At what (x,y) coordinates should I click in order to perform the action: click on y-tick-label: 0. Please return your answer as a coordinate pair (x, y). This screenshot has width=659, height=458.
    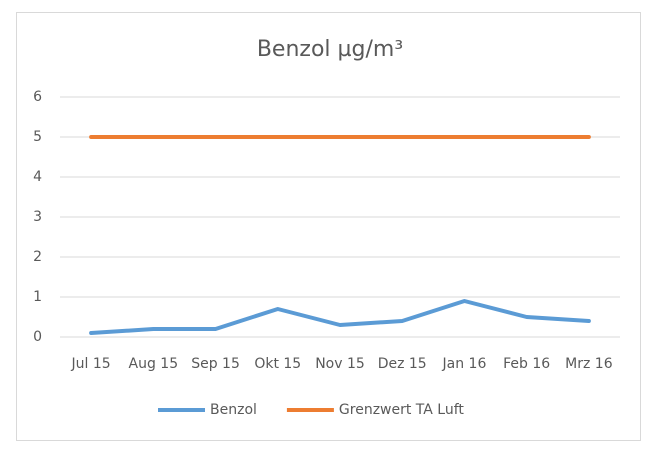
    Looking at the image, I should click on (37, 337).